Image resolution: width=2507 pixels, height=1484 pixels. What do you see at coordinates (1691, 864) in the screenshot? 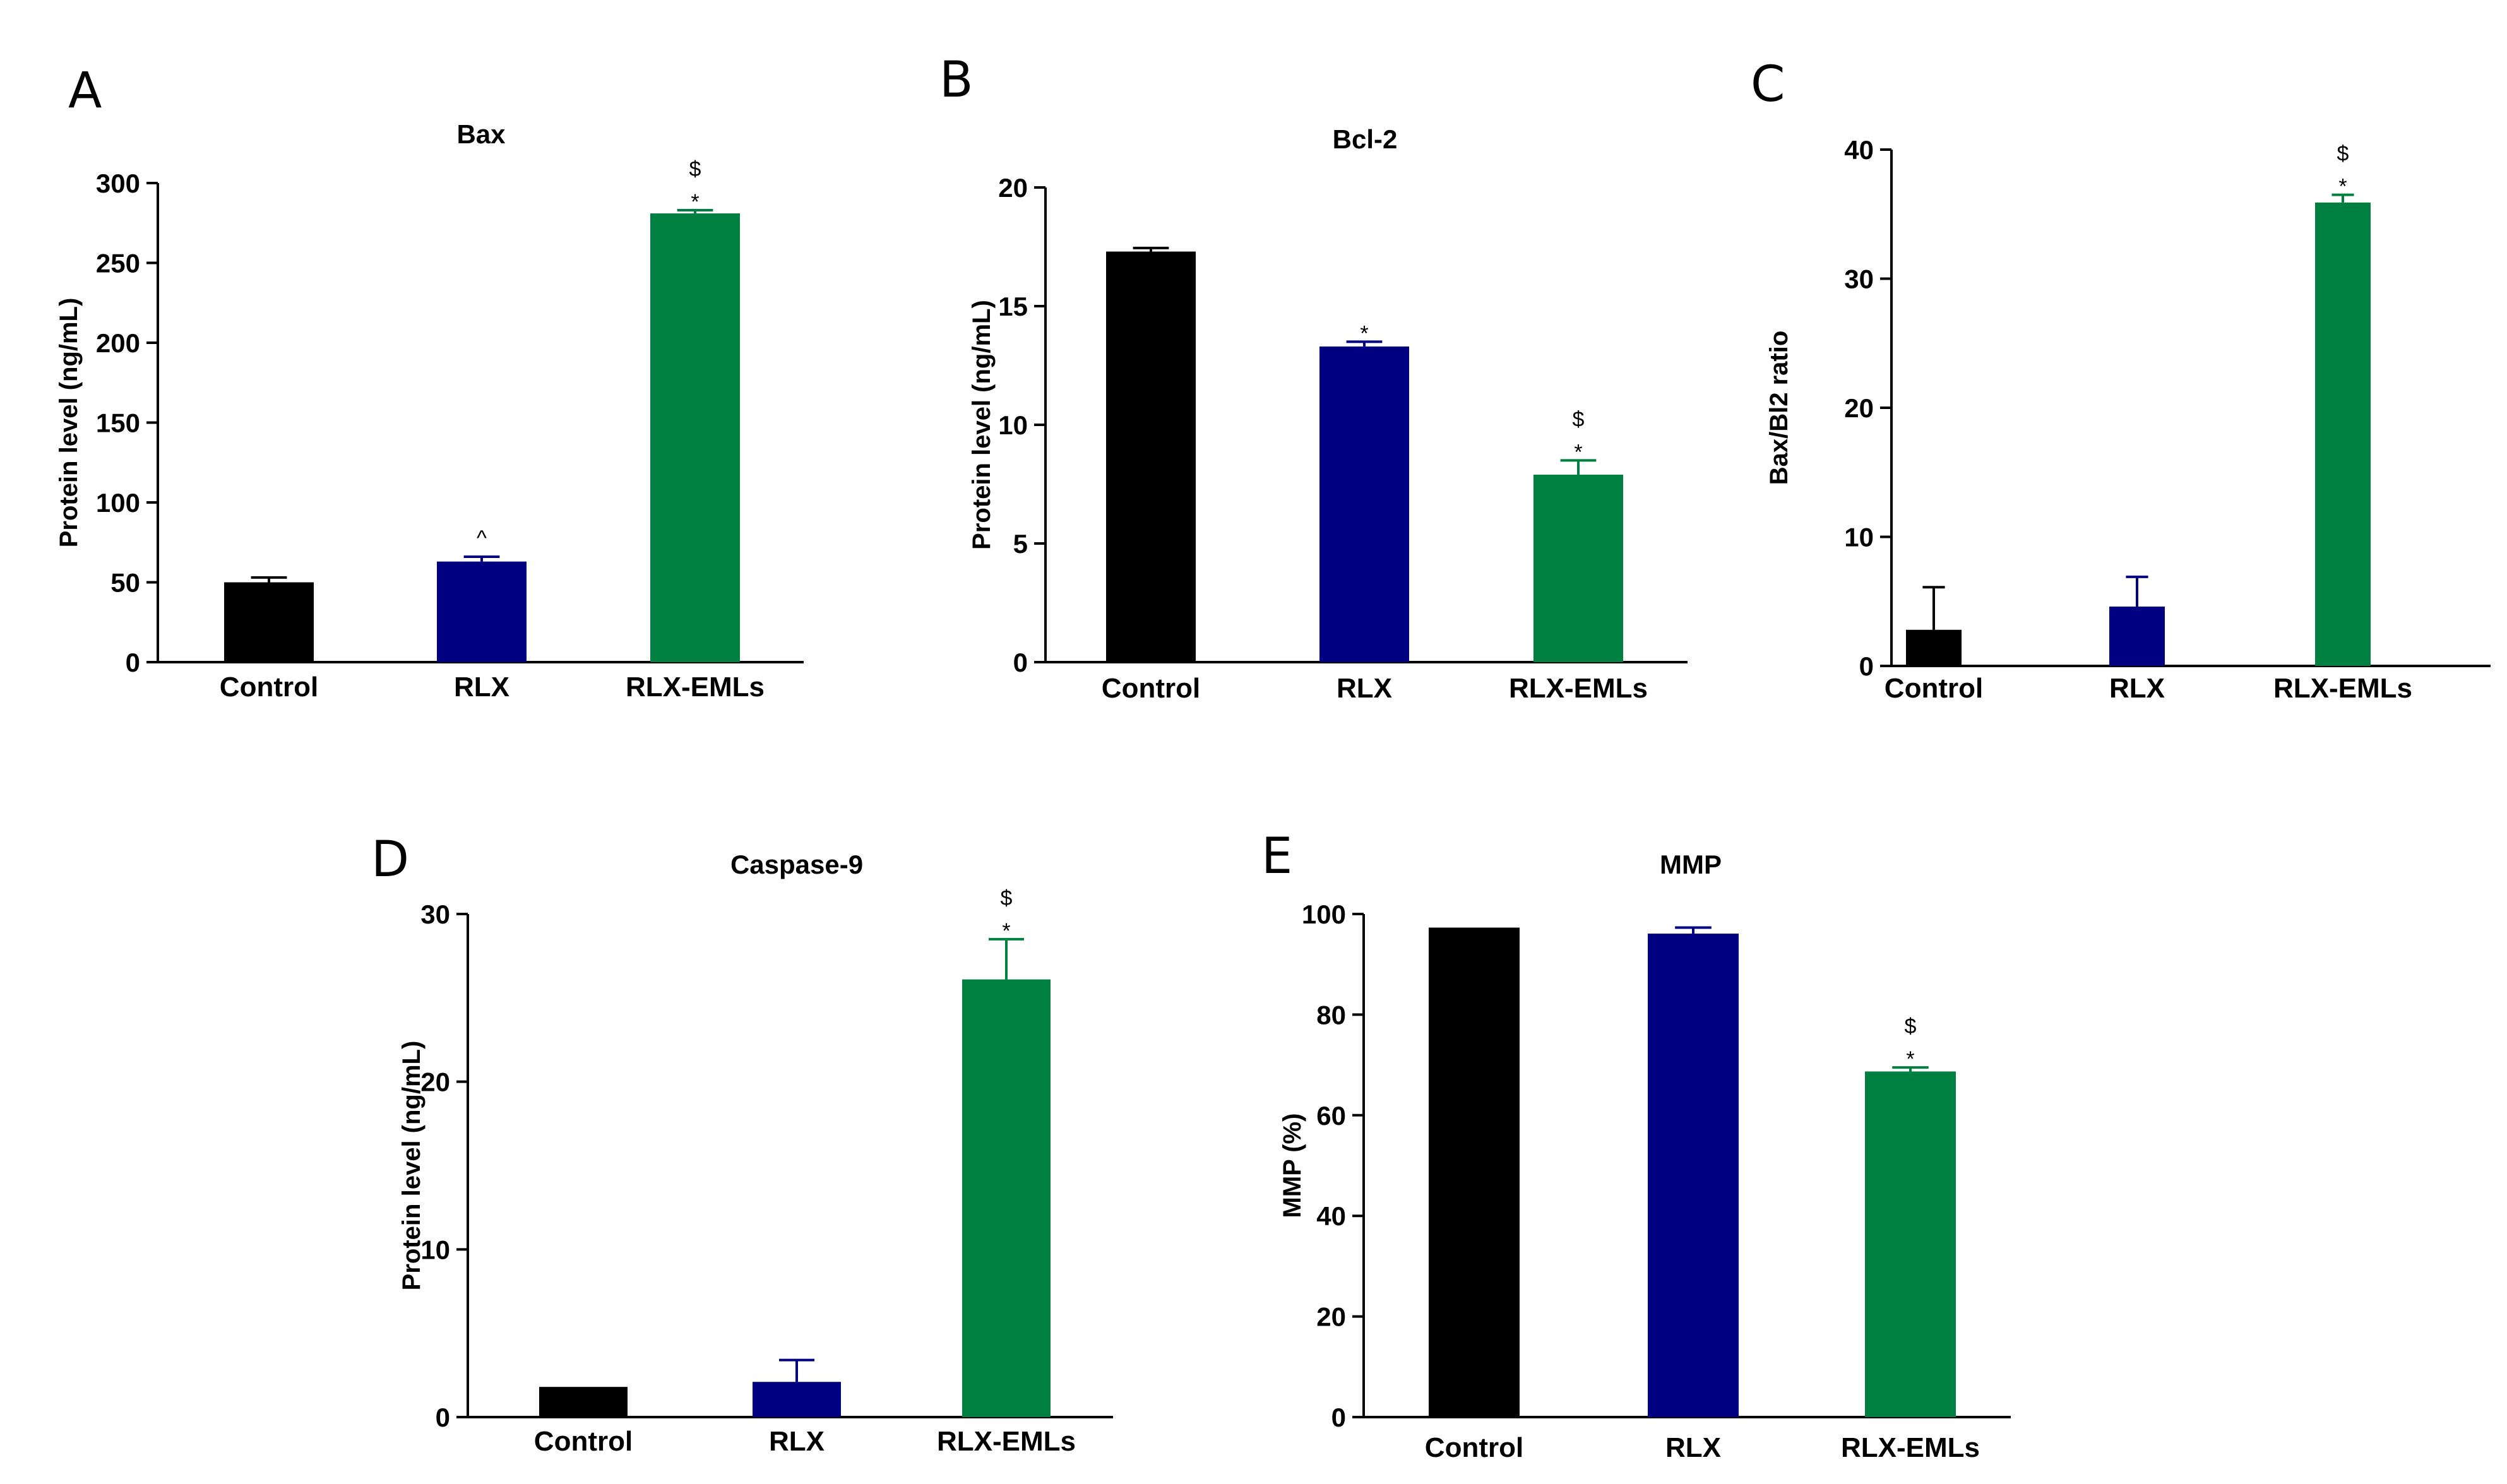
I see `chart-title: MMP` at bounding box center [1691, 864].